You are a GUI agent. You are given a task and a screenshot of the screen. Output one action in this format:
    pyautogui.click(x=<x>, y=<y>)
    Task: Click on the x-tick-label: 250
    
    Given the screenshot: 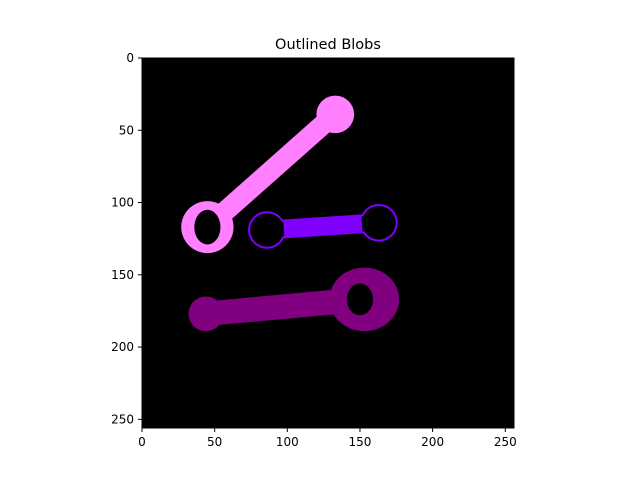 What is the action you would take?
    pyautogui.click(x=505, y=442)
    